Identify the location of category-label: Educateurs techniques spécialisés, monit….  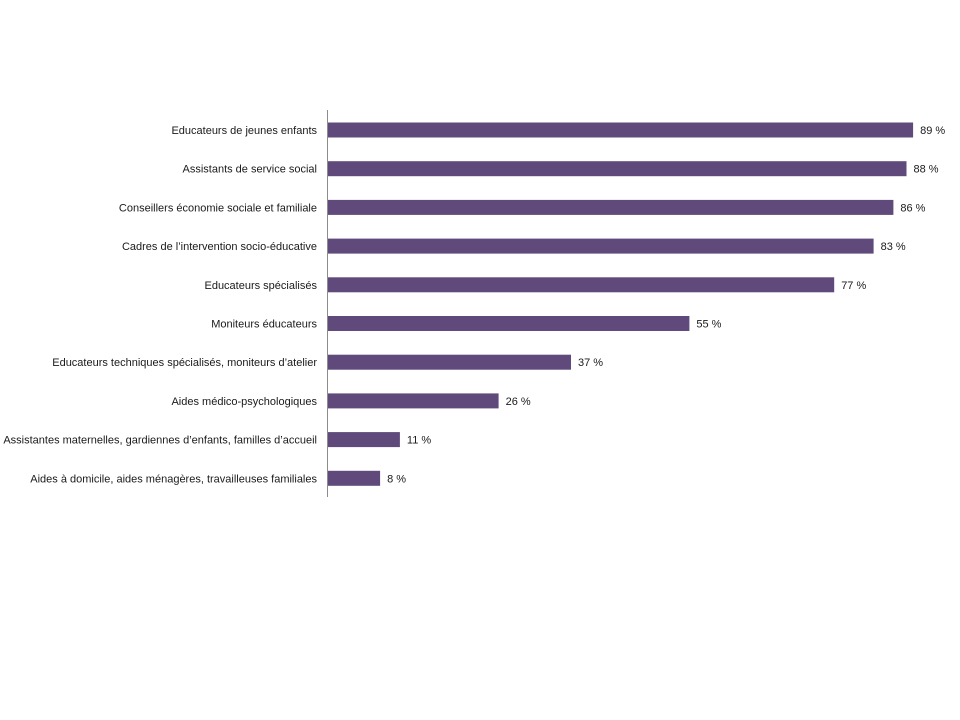
(184, 363).